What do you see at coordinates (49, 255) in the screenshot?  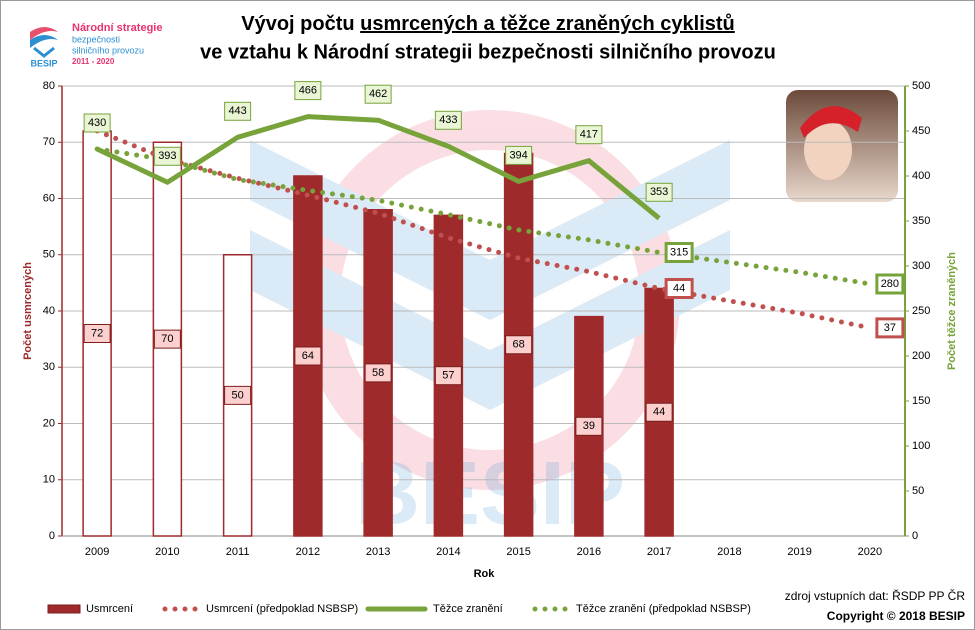 I see `y-tick-label: 50` at bounding box center [49, 255].